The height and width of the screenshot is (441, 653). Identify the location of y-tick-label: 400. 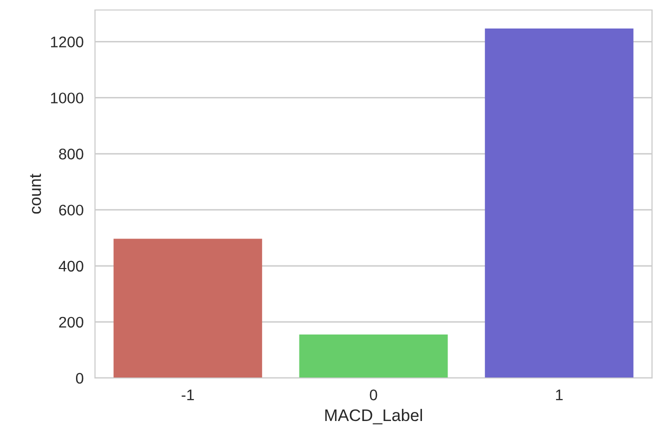
(71, 266).